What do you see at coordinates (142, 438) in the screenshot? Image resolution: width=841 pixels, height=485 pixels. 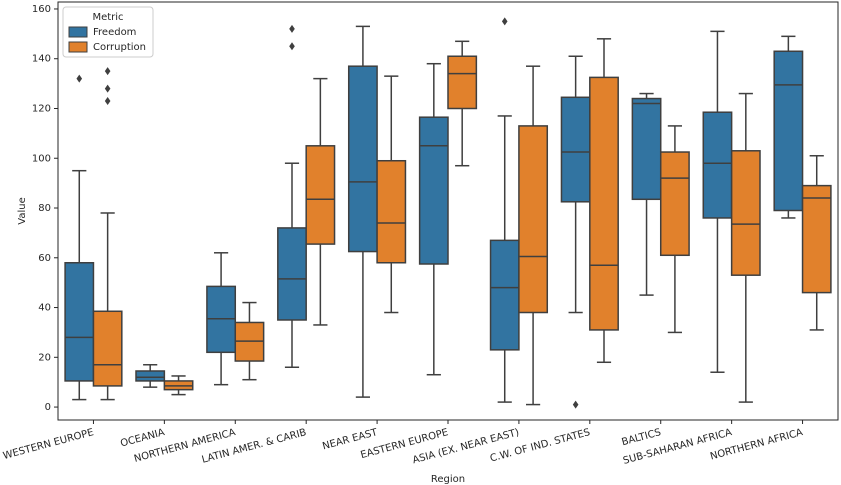 I see `x-tick-label: OCEANIA` at bounding box center [142, 438].